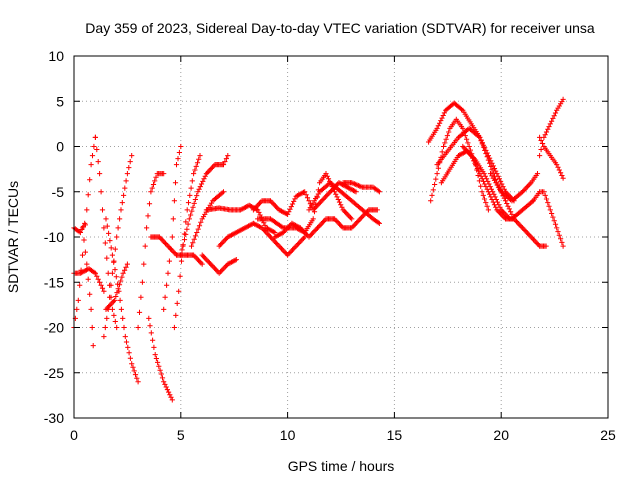 Image resolution: width=640 pixels, height=480 pixels. I want to click on series-track-q, so click(240, 219).